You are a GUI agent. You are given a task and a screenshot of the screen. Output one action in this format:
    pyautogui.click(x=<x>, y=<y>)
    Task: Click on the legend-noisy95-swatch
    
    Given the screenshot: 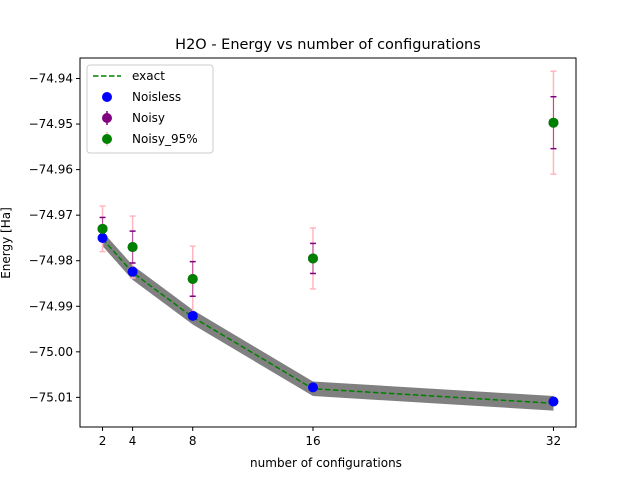 What is the action you would take?
    pyautogui.click(x=107, y=139)
    